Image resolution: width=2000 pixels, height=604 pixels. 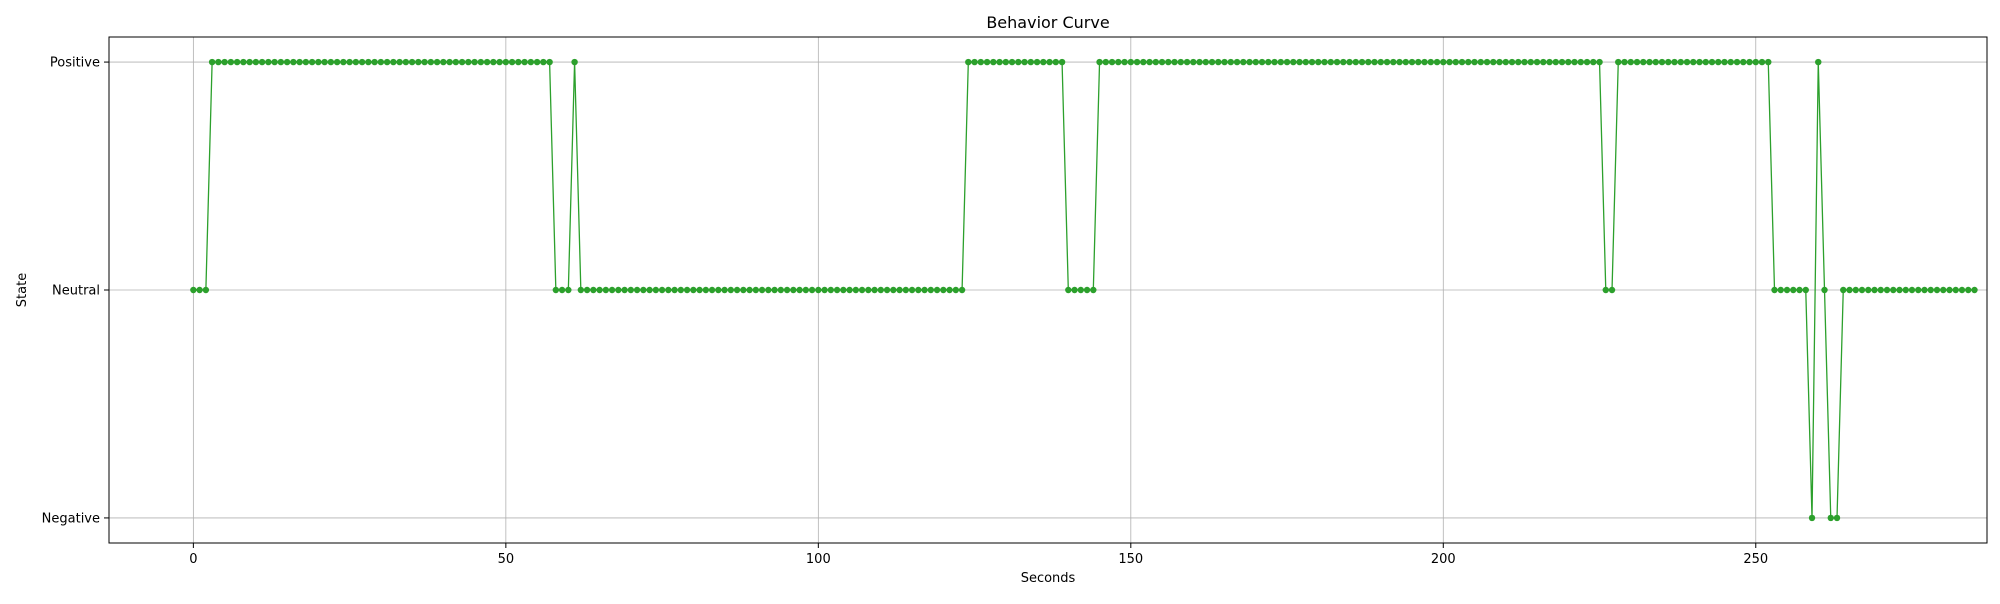 I want to click on x-tick-label: 200, so click(x=1443, y=559).